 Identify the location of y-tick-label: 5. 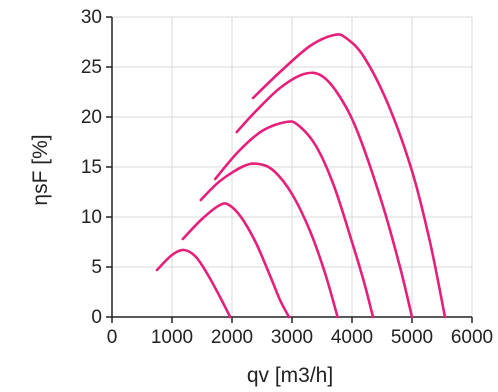
(96, 267).